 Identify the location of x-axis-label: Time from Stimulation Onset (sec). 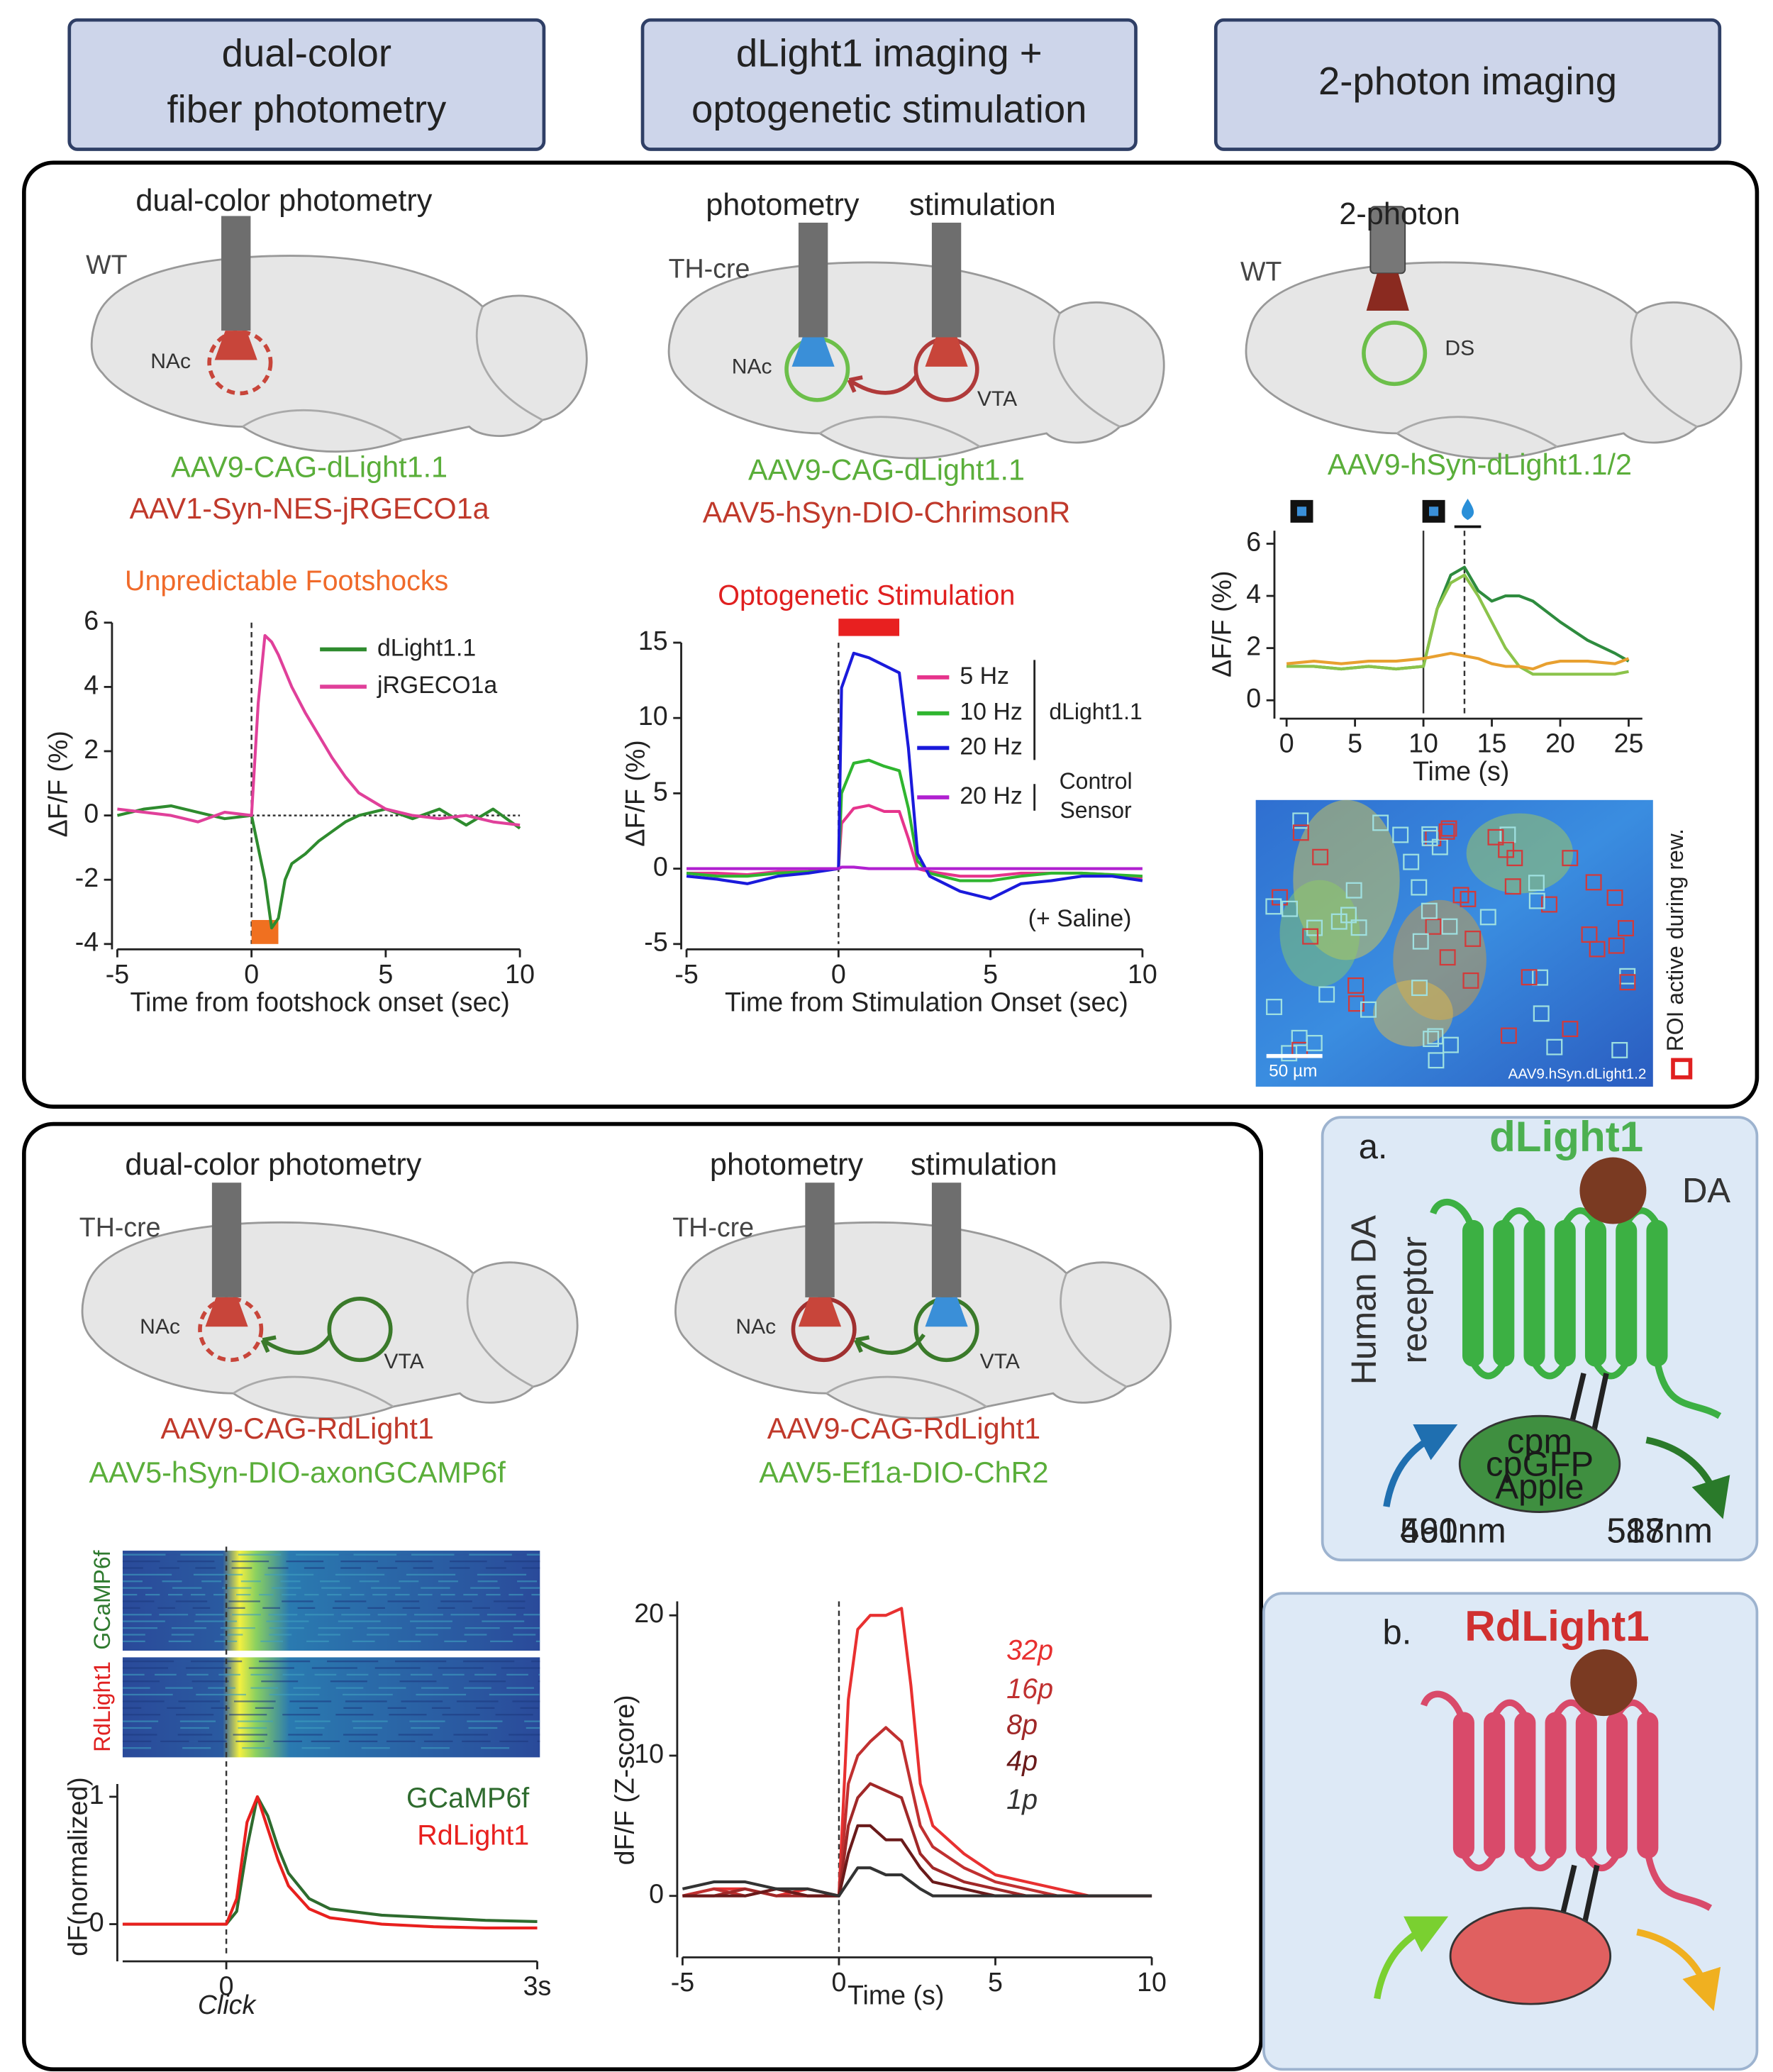
(927, 1001).